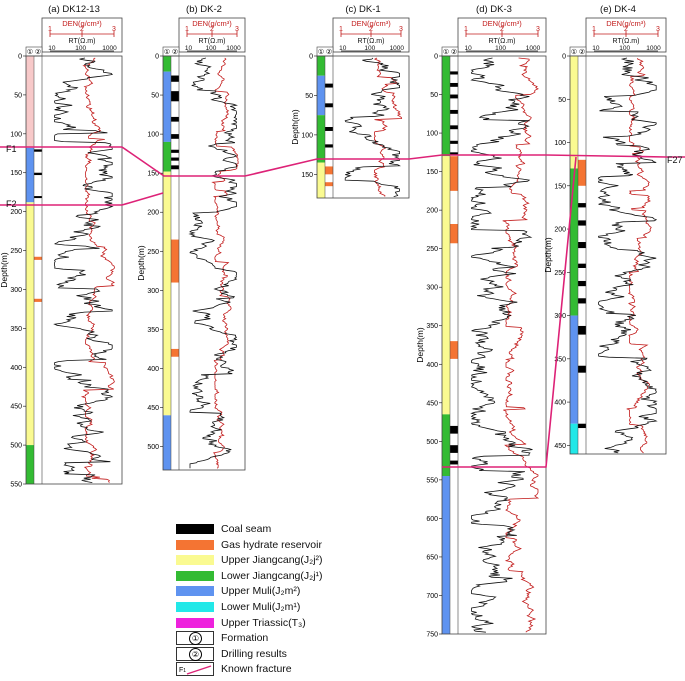 The height and width of the screenshot is (681, 685). I want to click on legend-label: Drilling results, so click(254, 653).